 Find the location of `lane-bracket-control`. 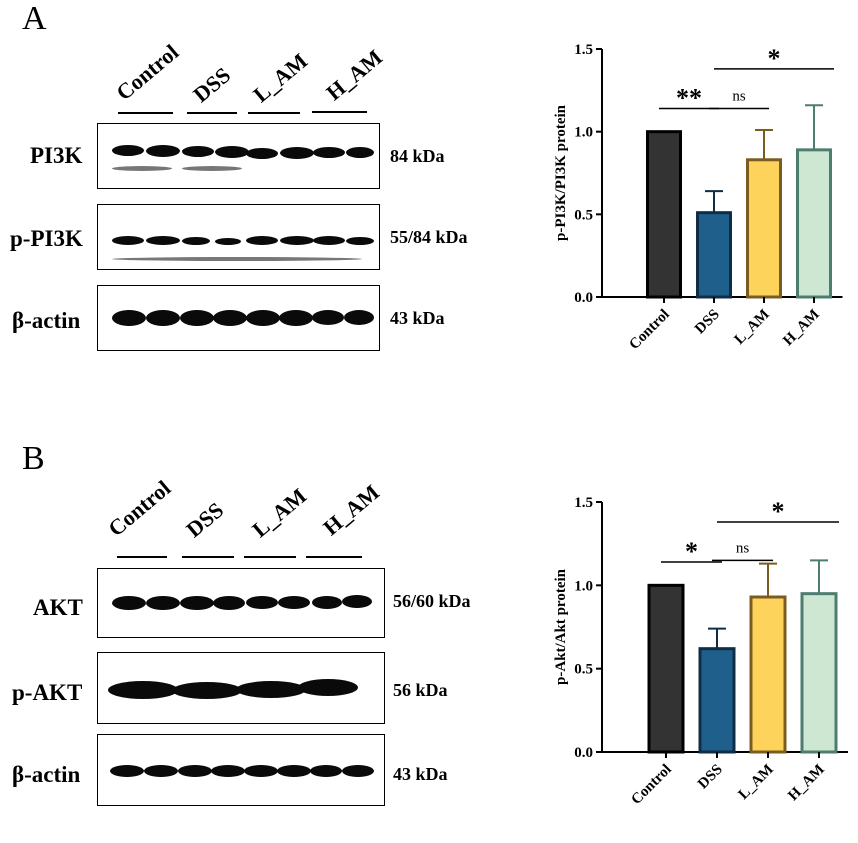

lane-bracket-control is located at coordinates (145, 113).